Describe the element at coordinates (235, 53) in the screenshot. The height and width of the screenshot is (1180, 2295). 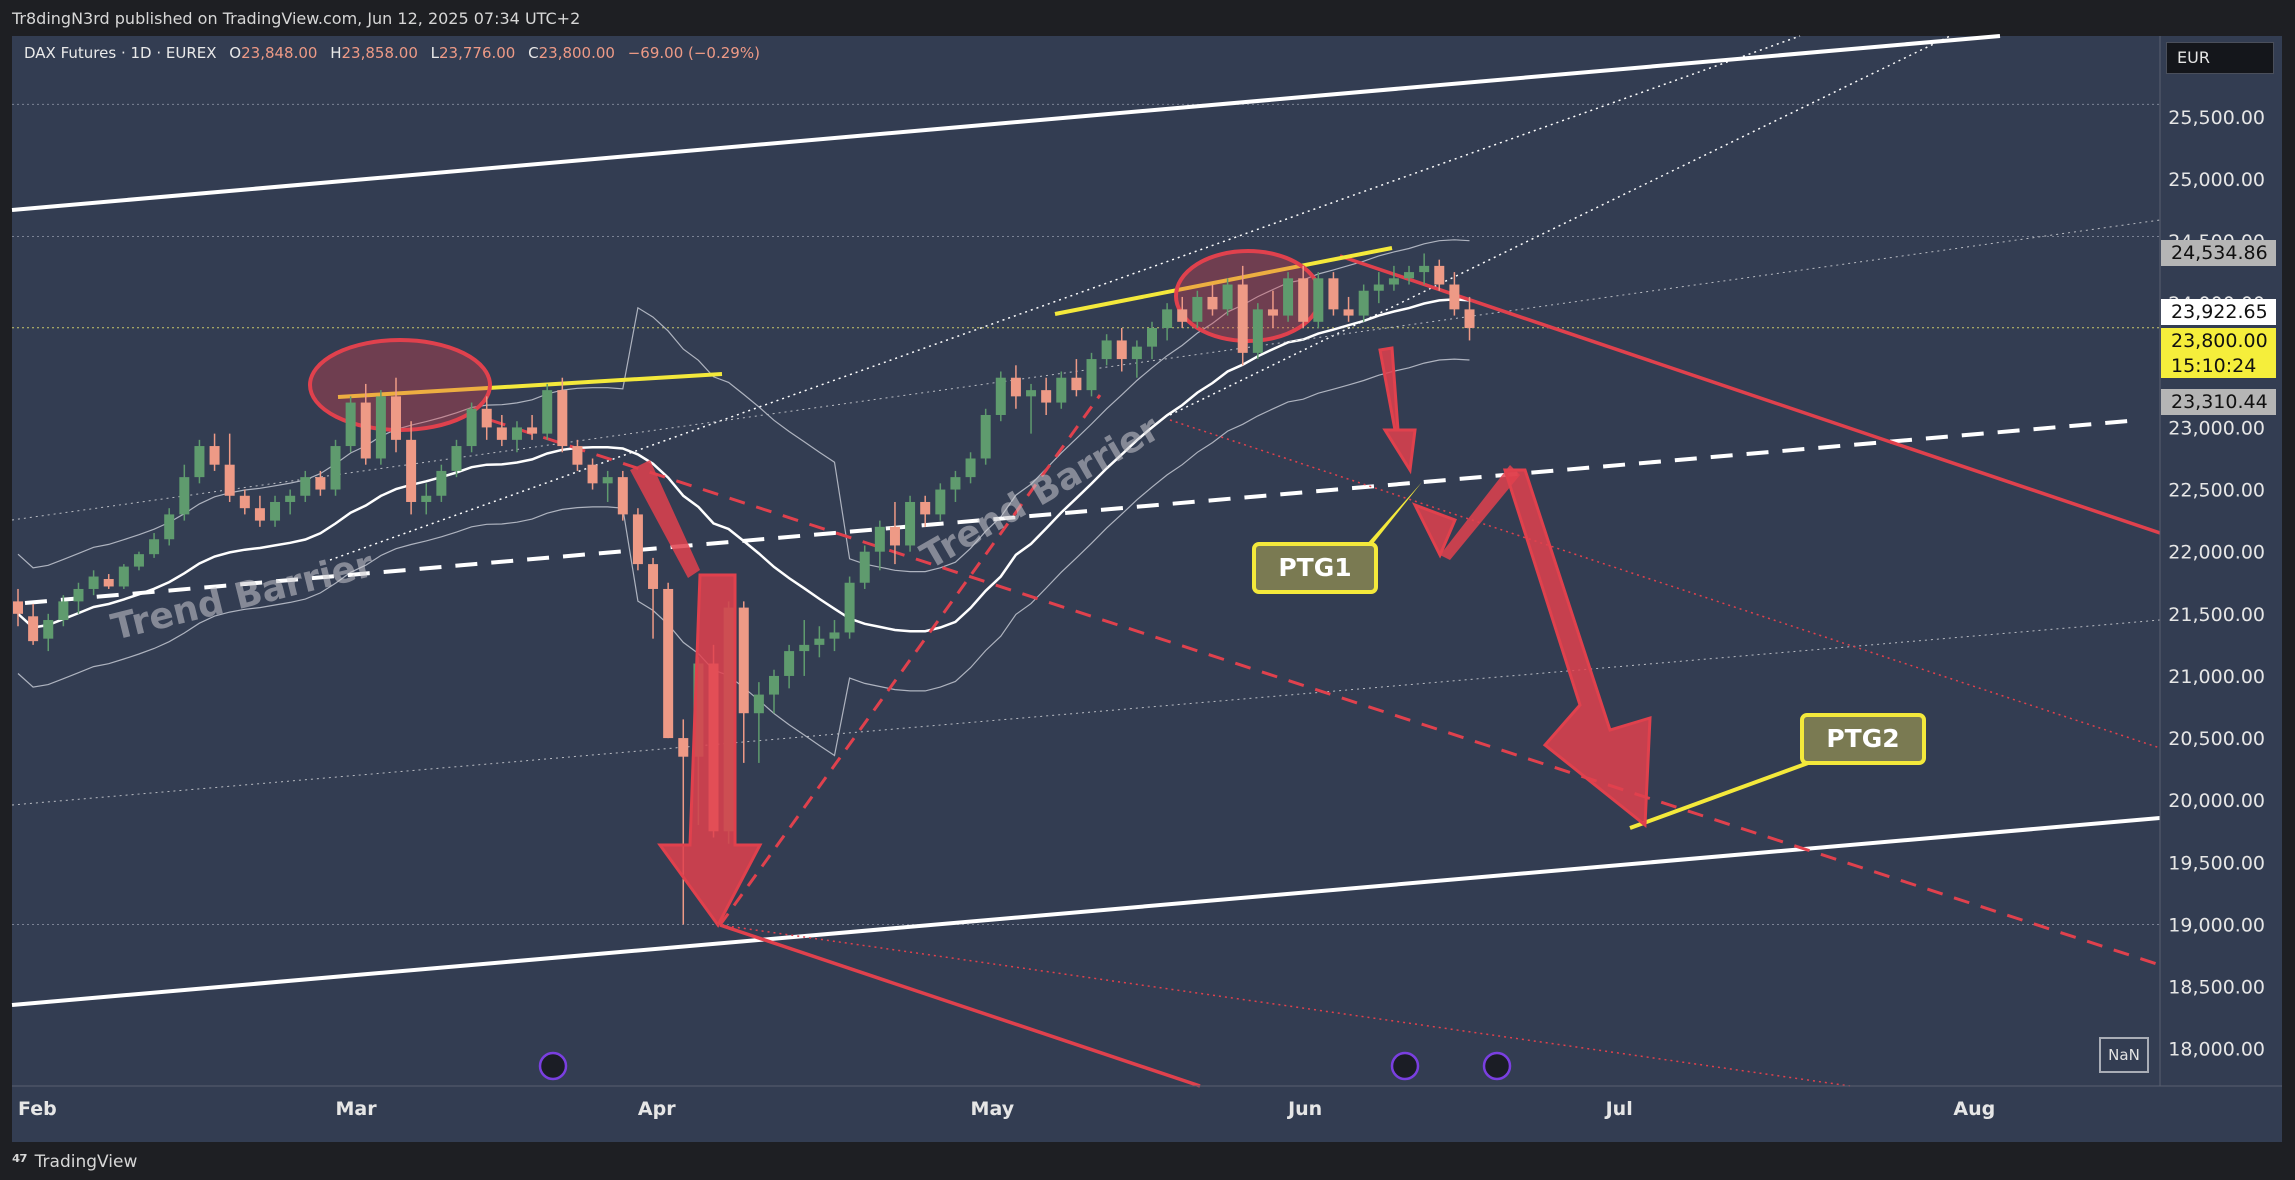
I see `open-label: O` at that location.